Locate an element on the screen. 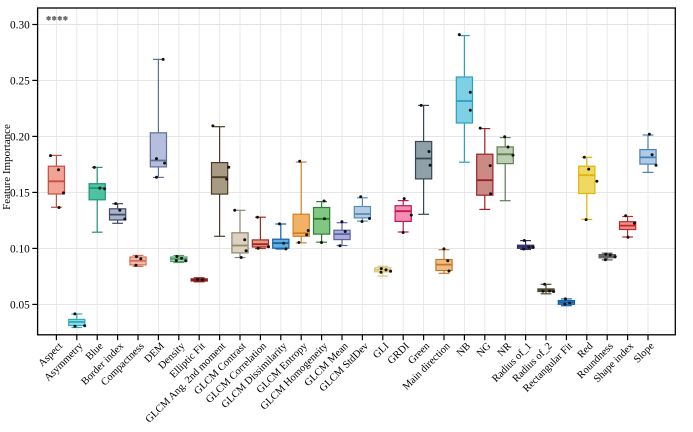 The image size is (693, 432). svg-text: 0.30 is located at coordinates (20, 25).